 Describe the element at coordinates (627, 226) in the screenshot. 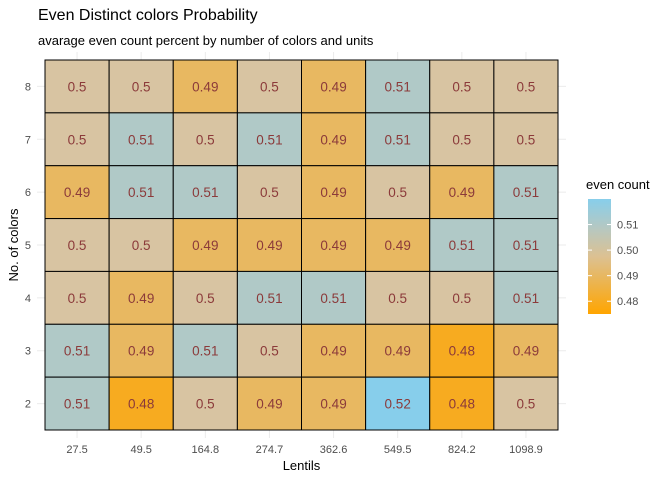

I see `legend-tick-label: 0.51` at that location.